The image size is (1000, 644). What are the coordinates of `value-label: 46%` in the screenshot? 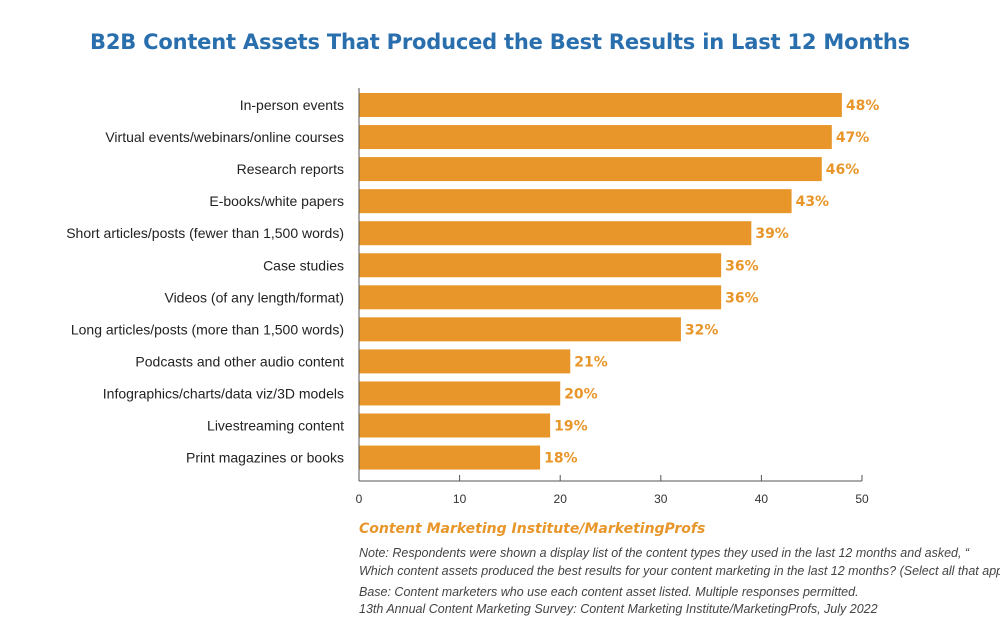 It's located at (843, 170).